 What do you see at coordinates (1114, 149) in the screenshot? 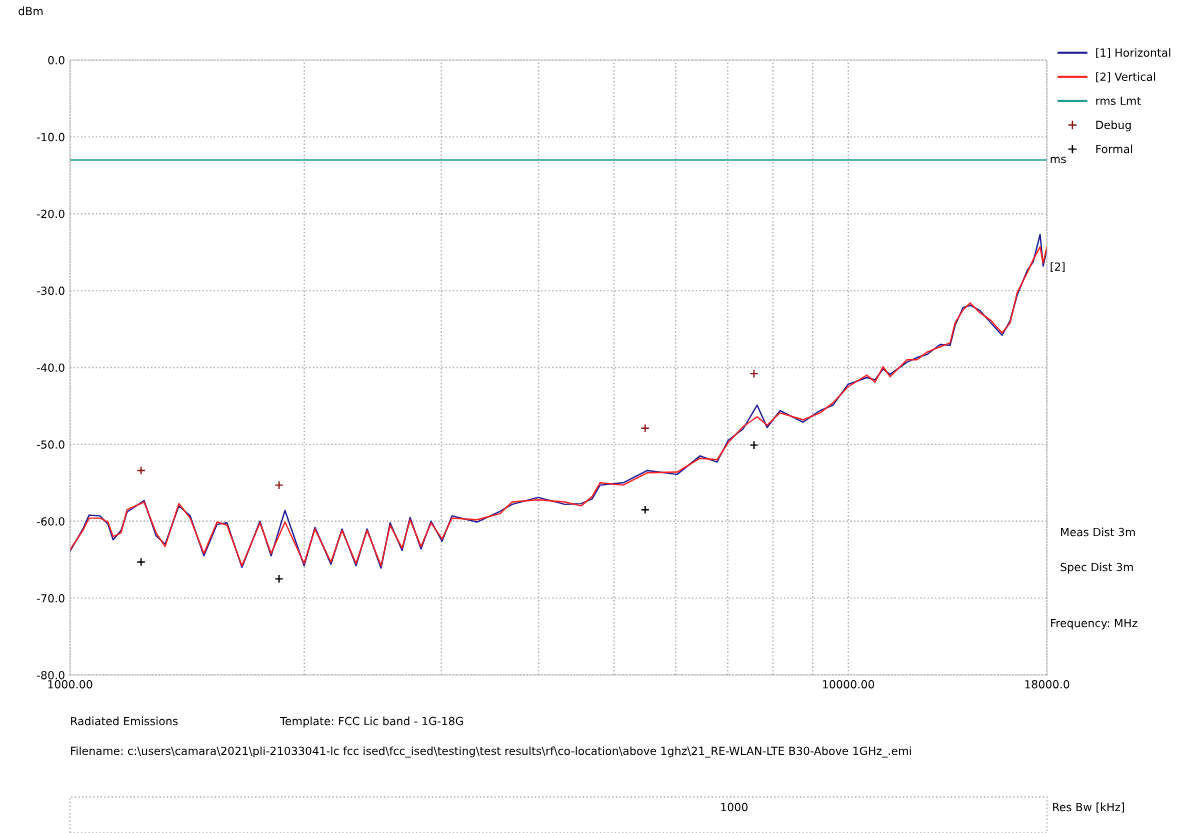
I see `legend-label: Formal` at bounding box center [1114, 149].